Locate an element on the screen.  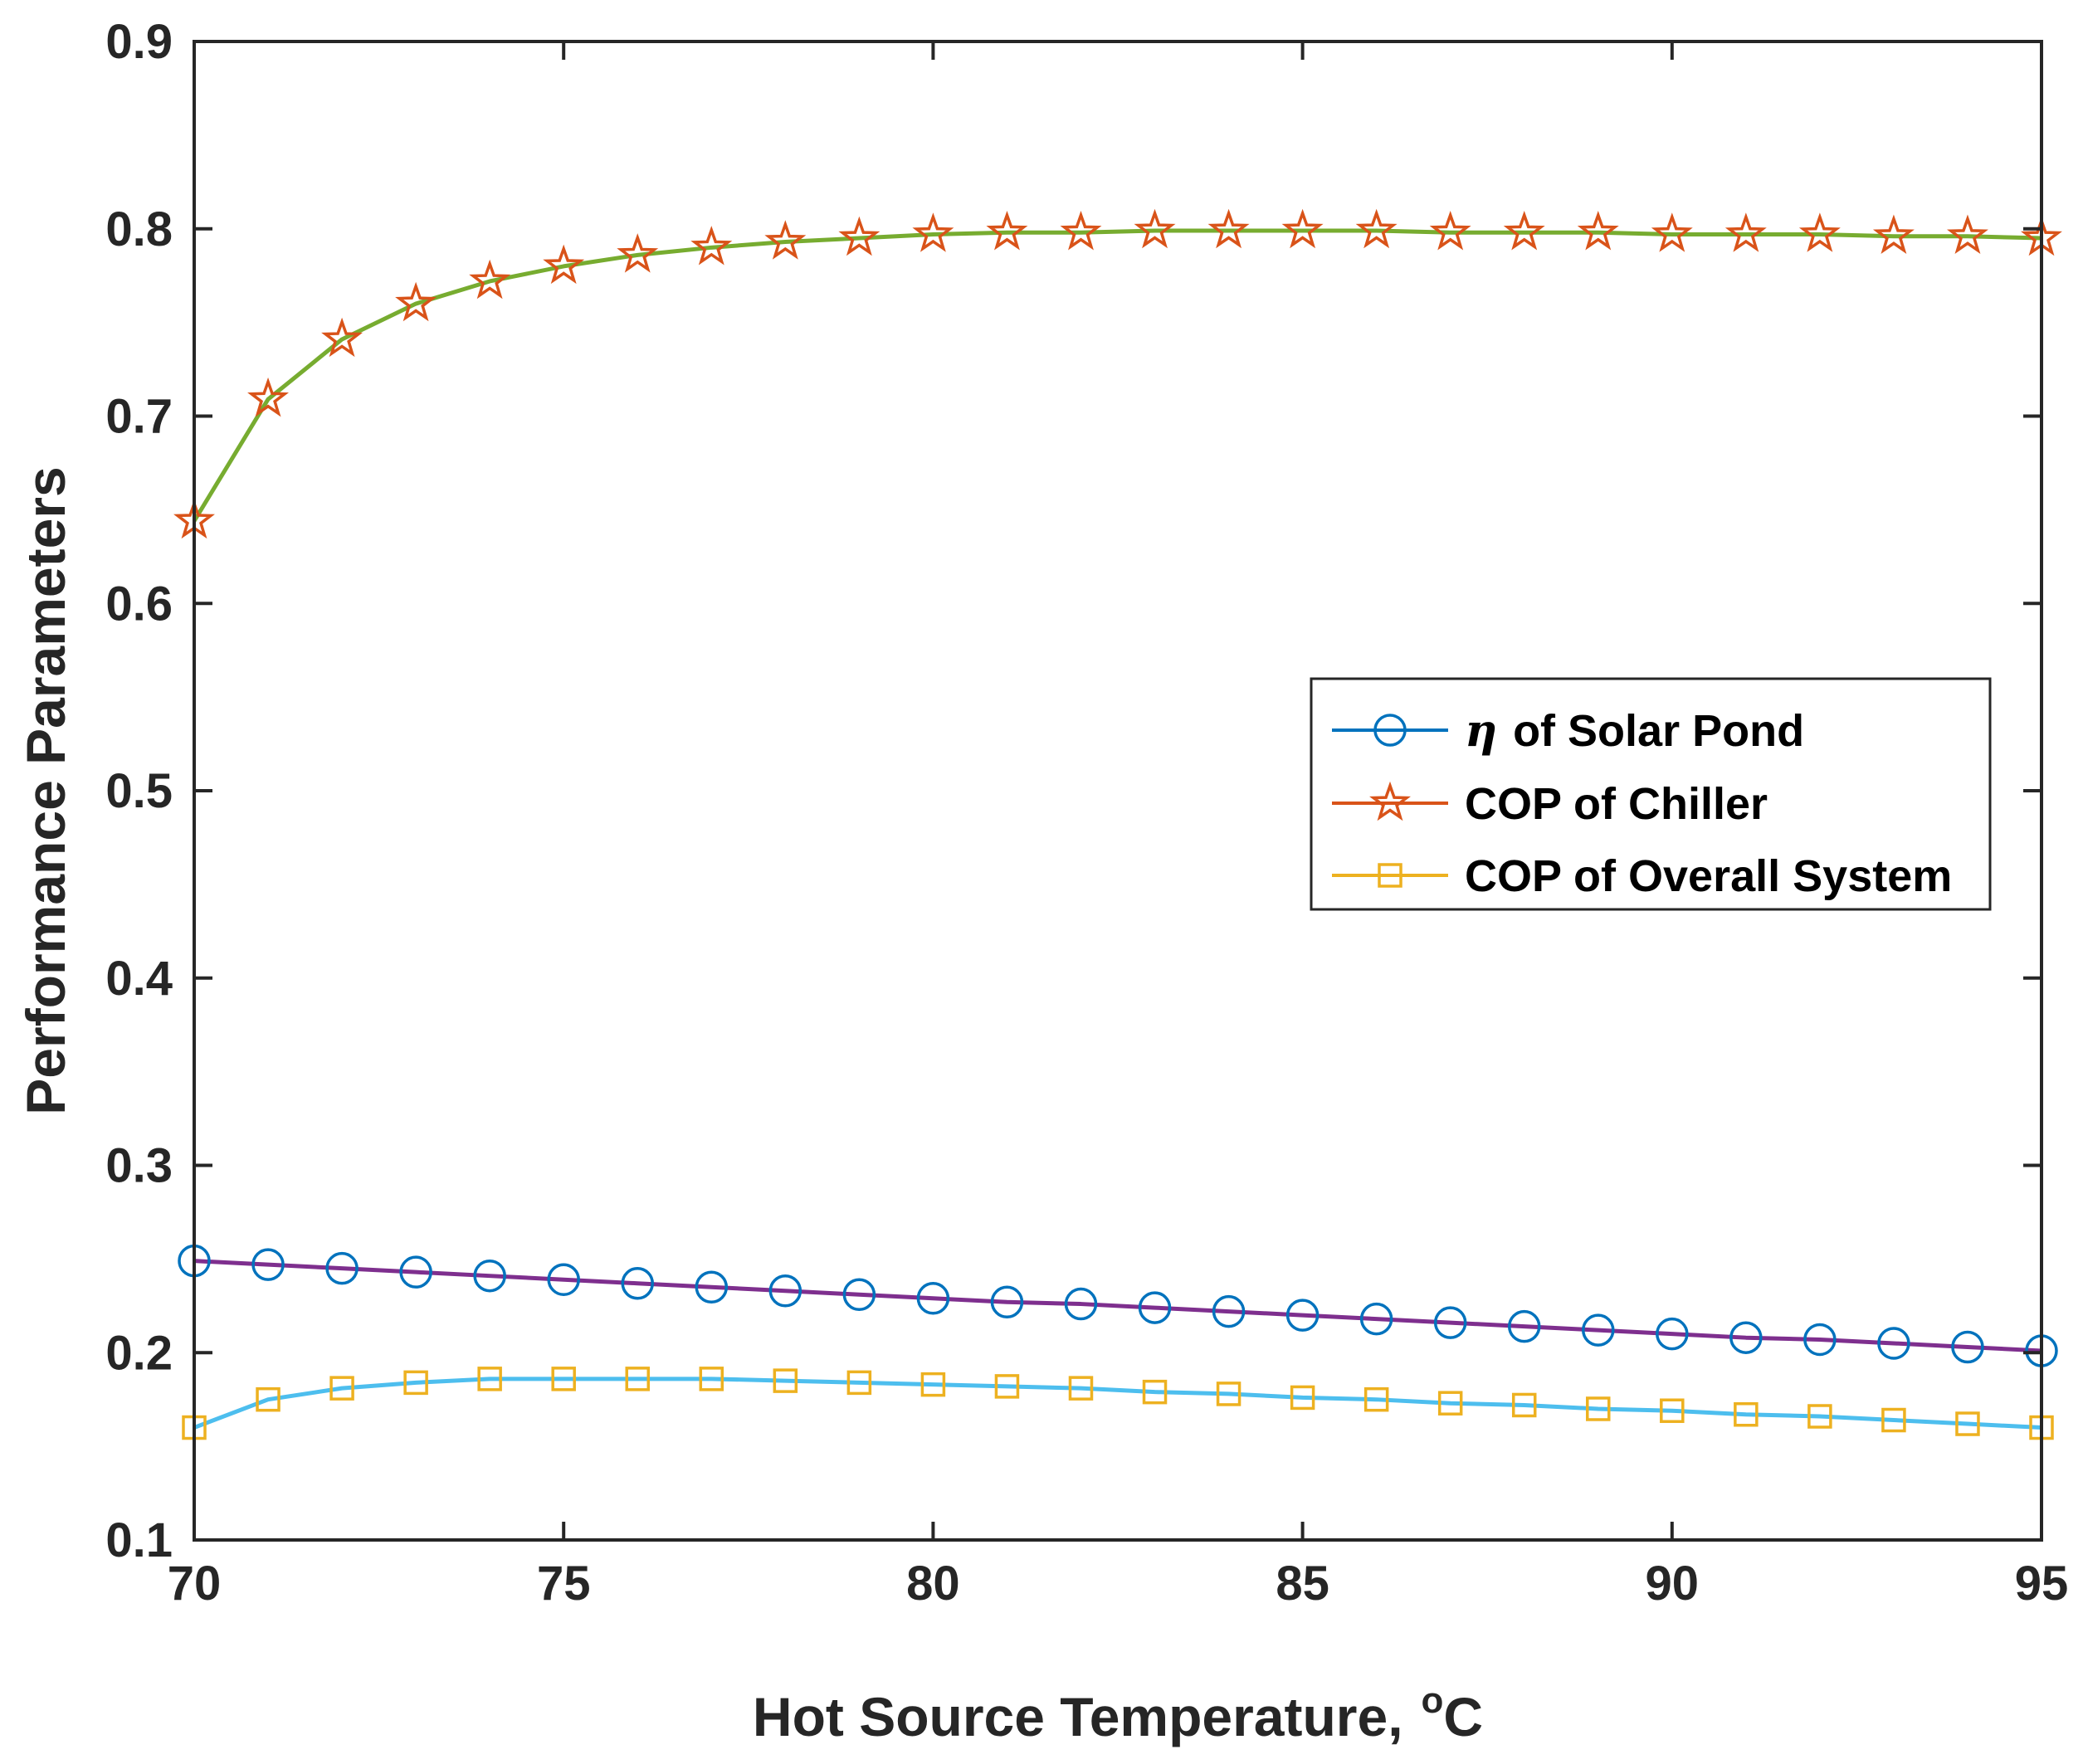
x-tick-label: 85 is located at coordinates (1302, 1584).